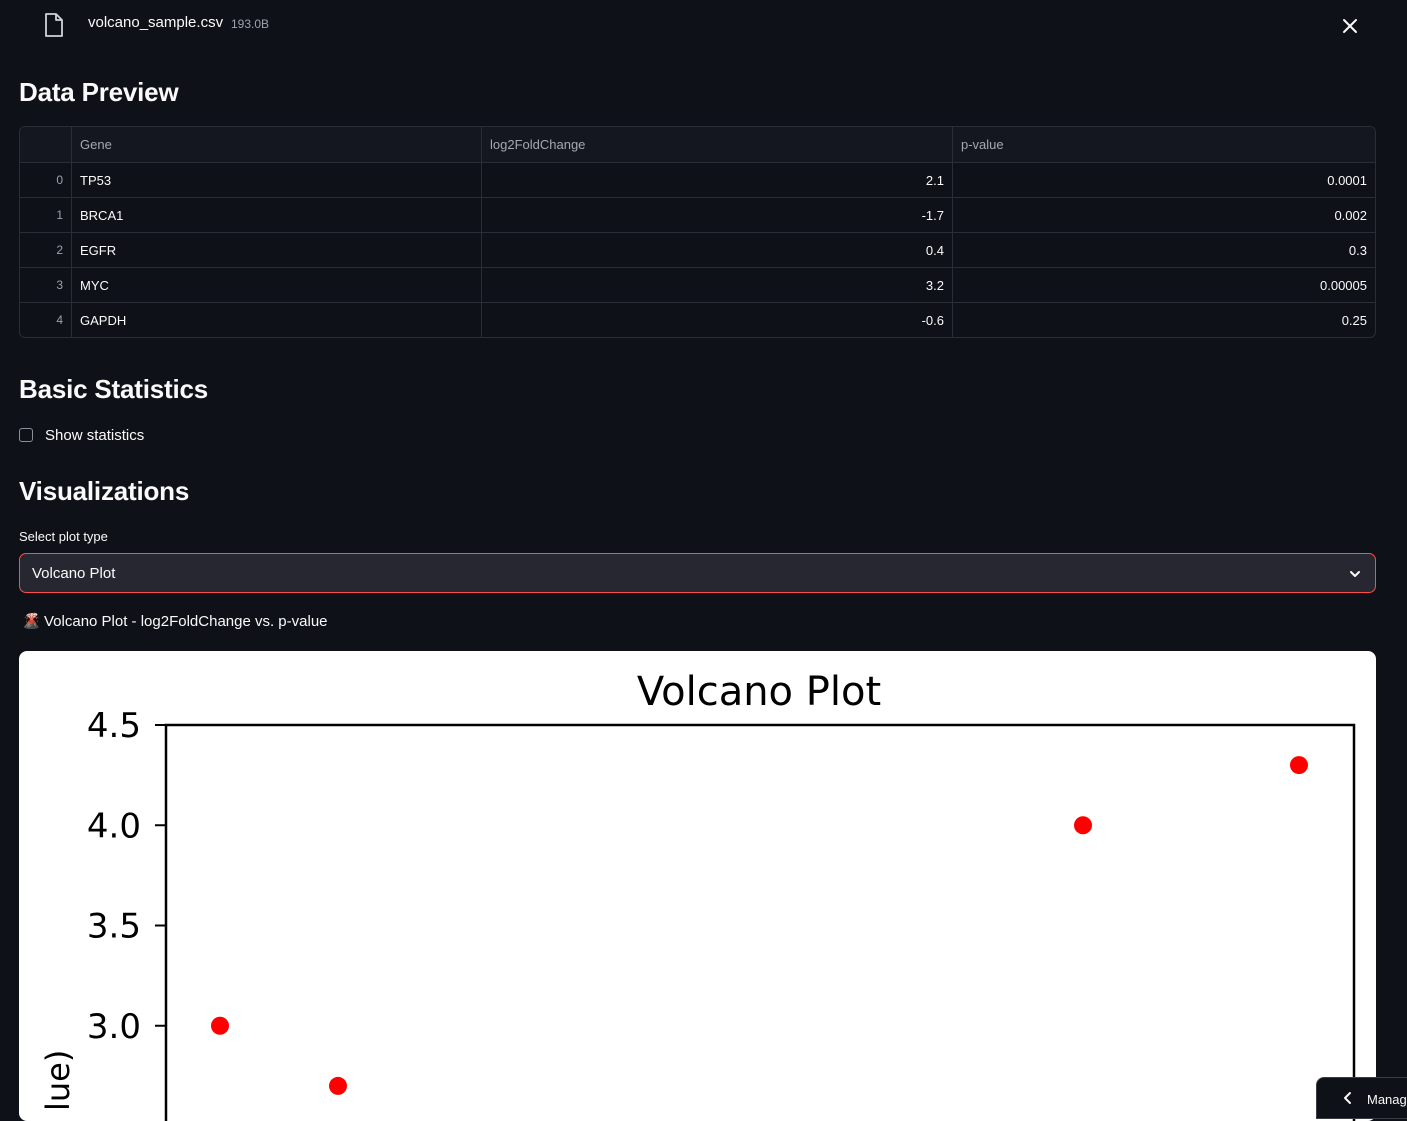  I want to click on volcano-icon: 🌋, so click(31, 621).